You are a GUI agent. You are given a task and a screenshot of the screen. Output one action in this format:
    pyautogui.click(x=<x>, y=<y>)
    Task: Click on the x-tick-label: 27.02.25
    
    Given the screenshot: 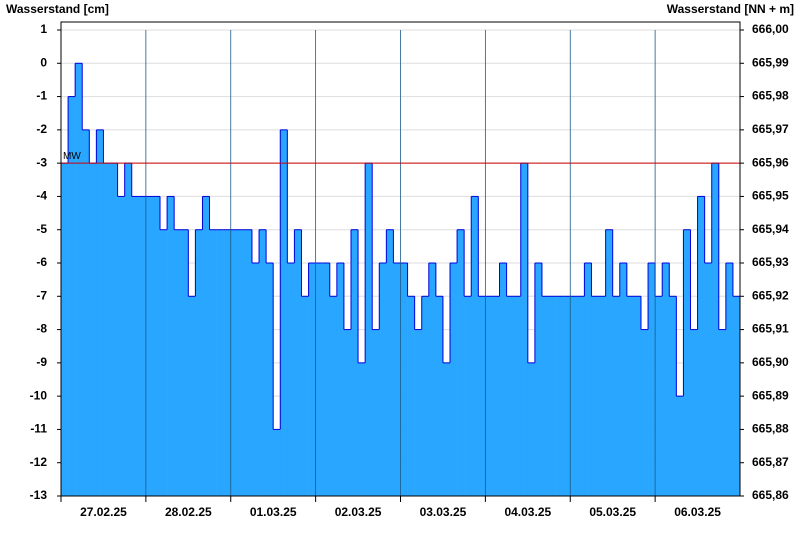 What is the action you would take?
    pyautogui.click(x=103, y=512)
    